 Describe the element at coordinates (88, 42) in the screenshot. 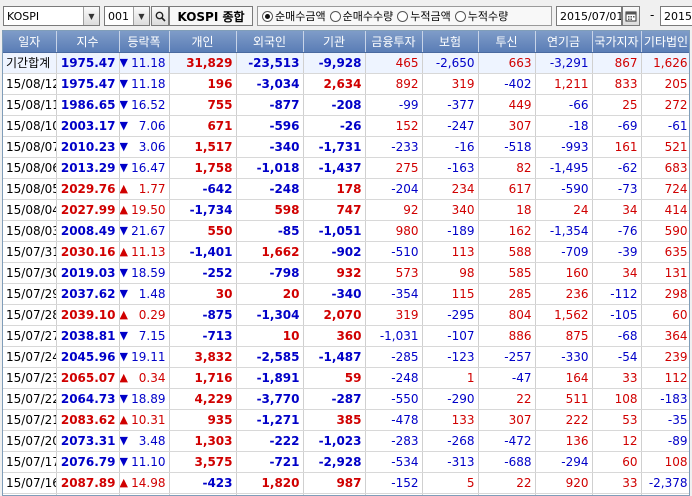

I see `column-header: 지수` at that location.